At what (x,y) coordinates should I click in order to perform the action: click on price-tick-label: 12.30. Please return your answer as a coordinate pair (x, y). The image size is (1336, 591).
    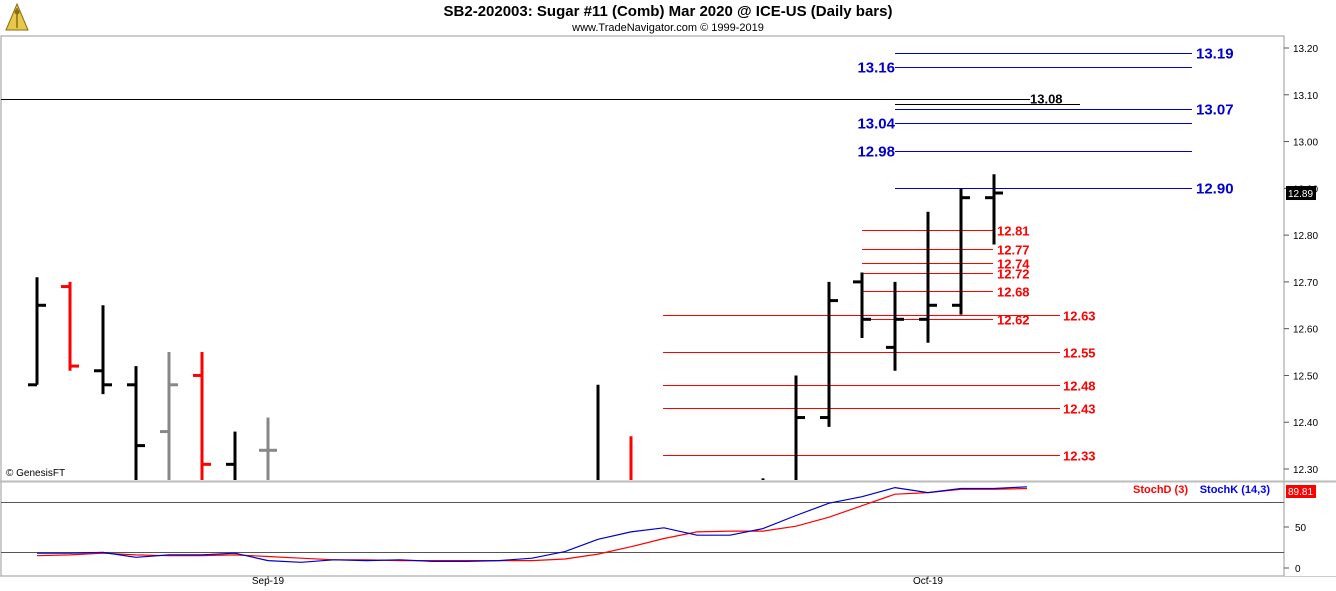
    Looking at the image, I should click on (1305, 470).